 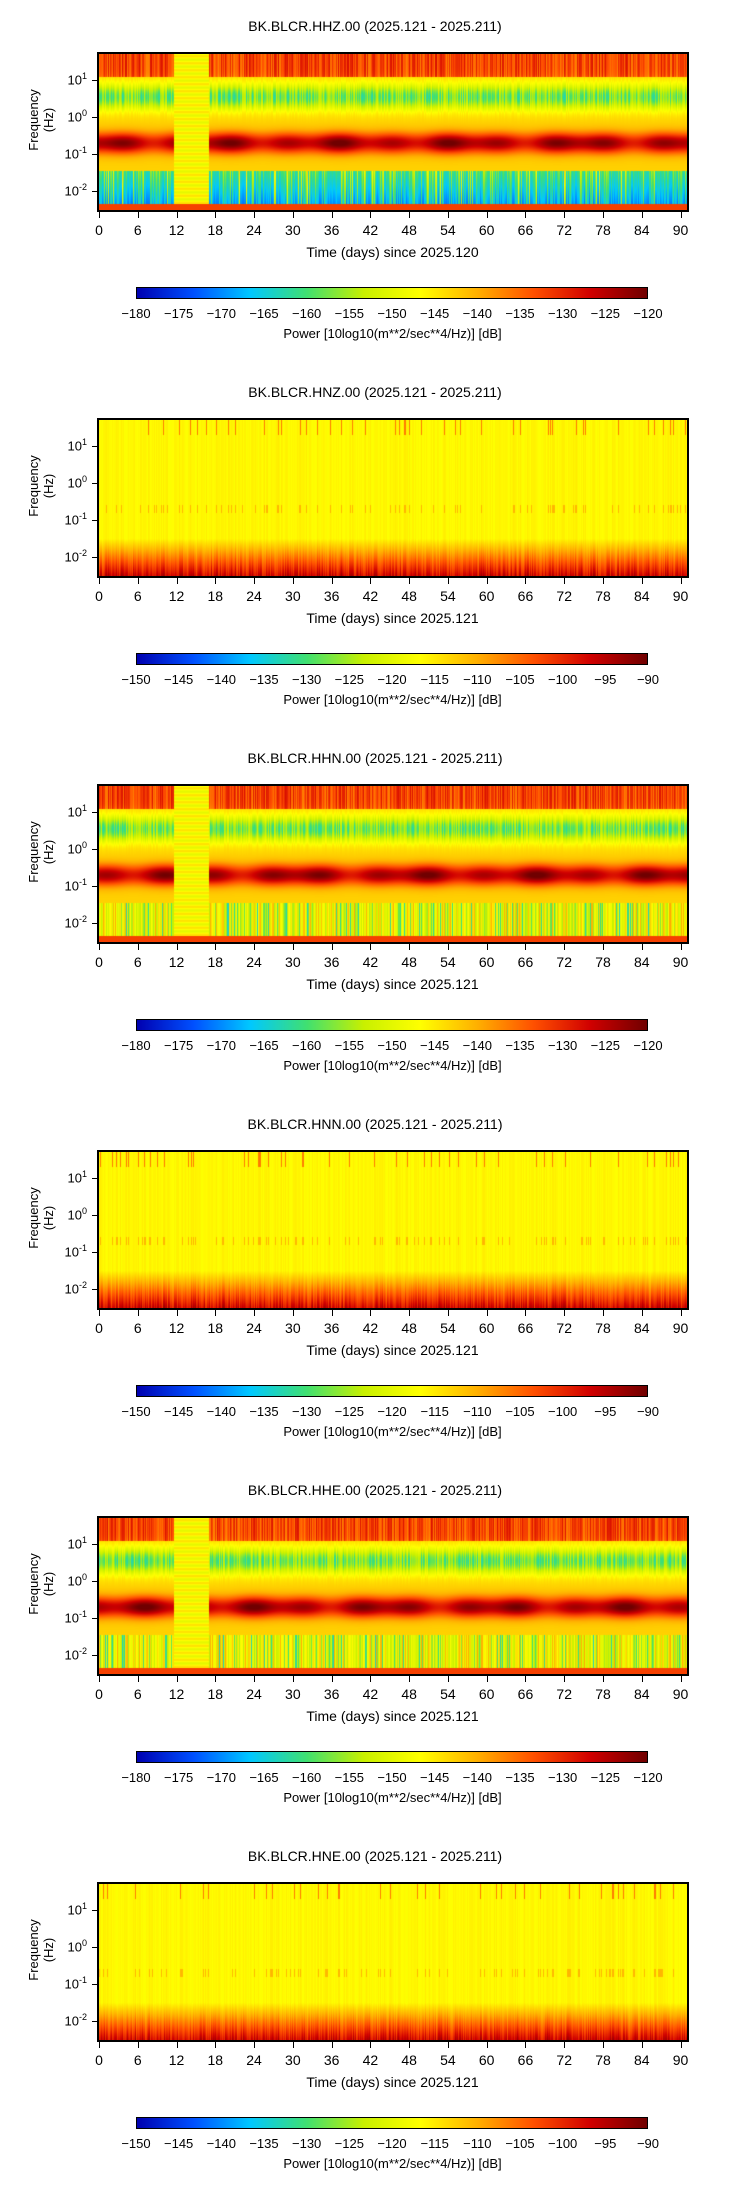 I want to click on chart-title: BK.BLCR.HNZ.00 (2025.121 - 2025.211), so click(x=375, y=392).